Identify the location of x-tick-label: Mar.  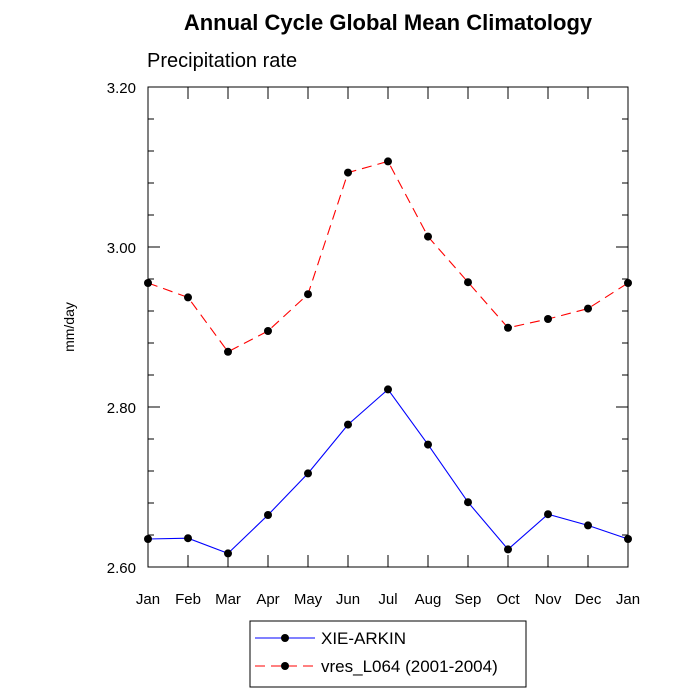
(228, 599).